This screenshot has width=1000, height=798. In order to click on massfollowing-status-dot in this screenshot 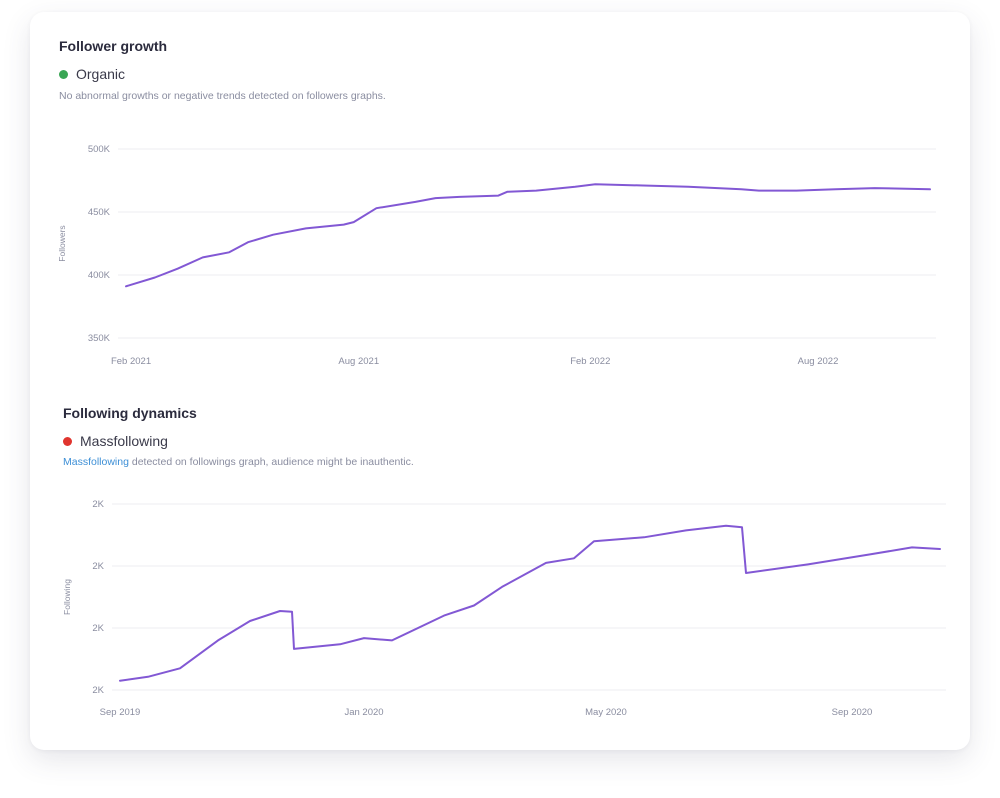, I will do `click(67, 441)`.